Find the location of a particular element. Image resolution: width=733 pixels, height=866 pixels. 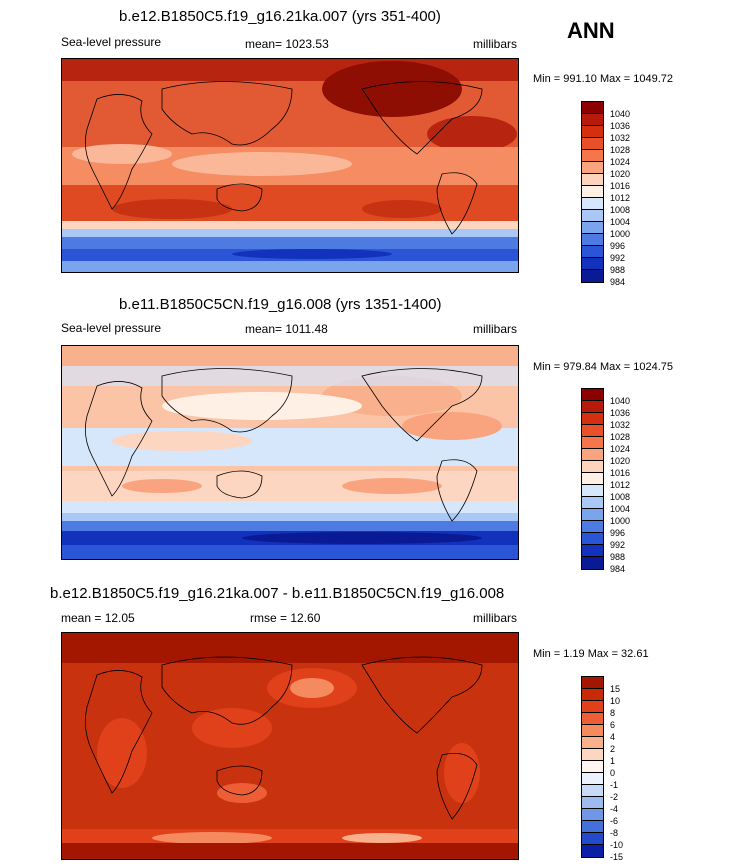

panel1-blob-siberian-high is located at coordinates (392, 89).